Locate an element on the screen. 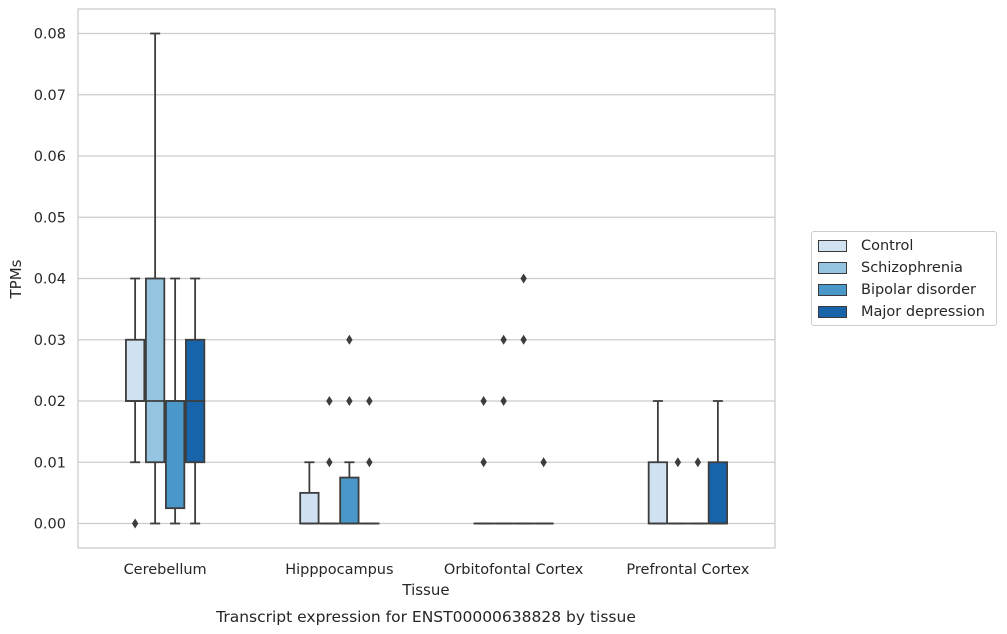 The width and height of the screenshot is (1007, 634). legend-item-control: Control is located at coordinates (865, 246).